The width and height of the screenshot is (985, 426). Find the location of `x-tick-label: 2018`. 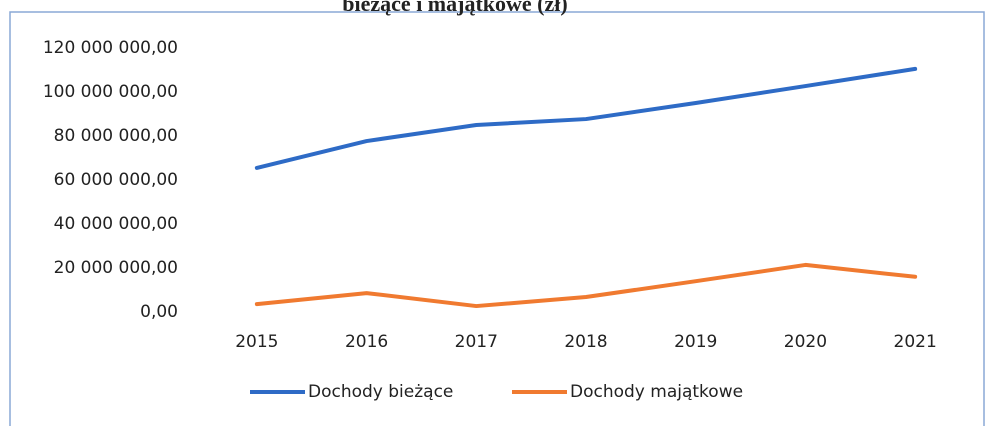

x-tick-label: 2018 is located at coordinates (585, 342).